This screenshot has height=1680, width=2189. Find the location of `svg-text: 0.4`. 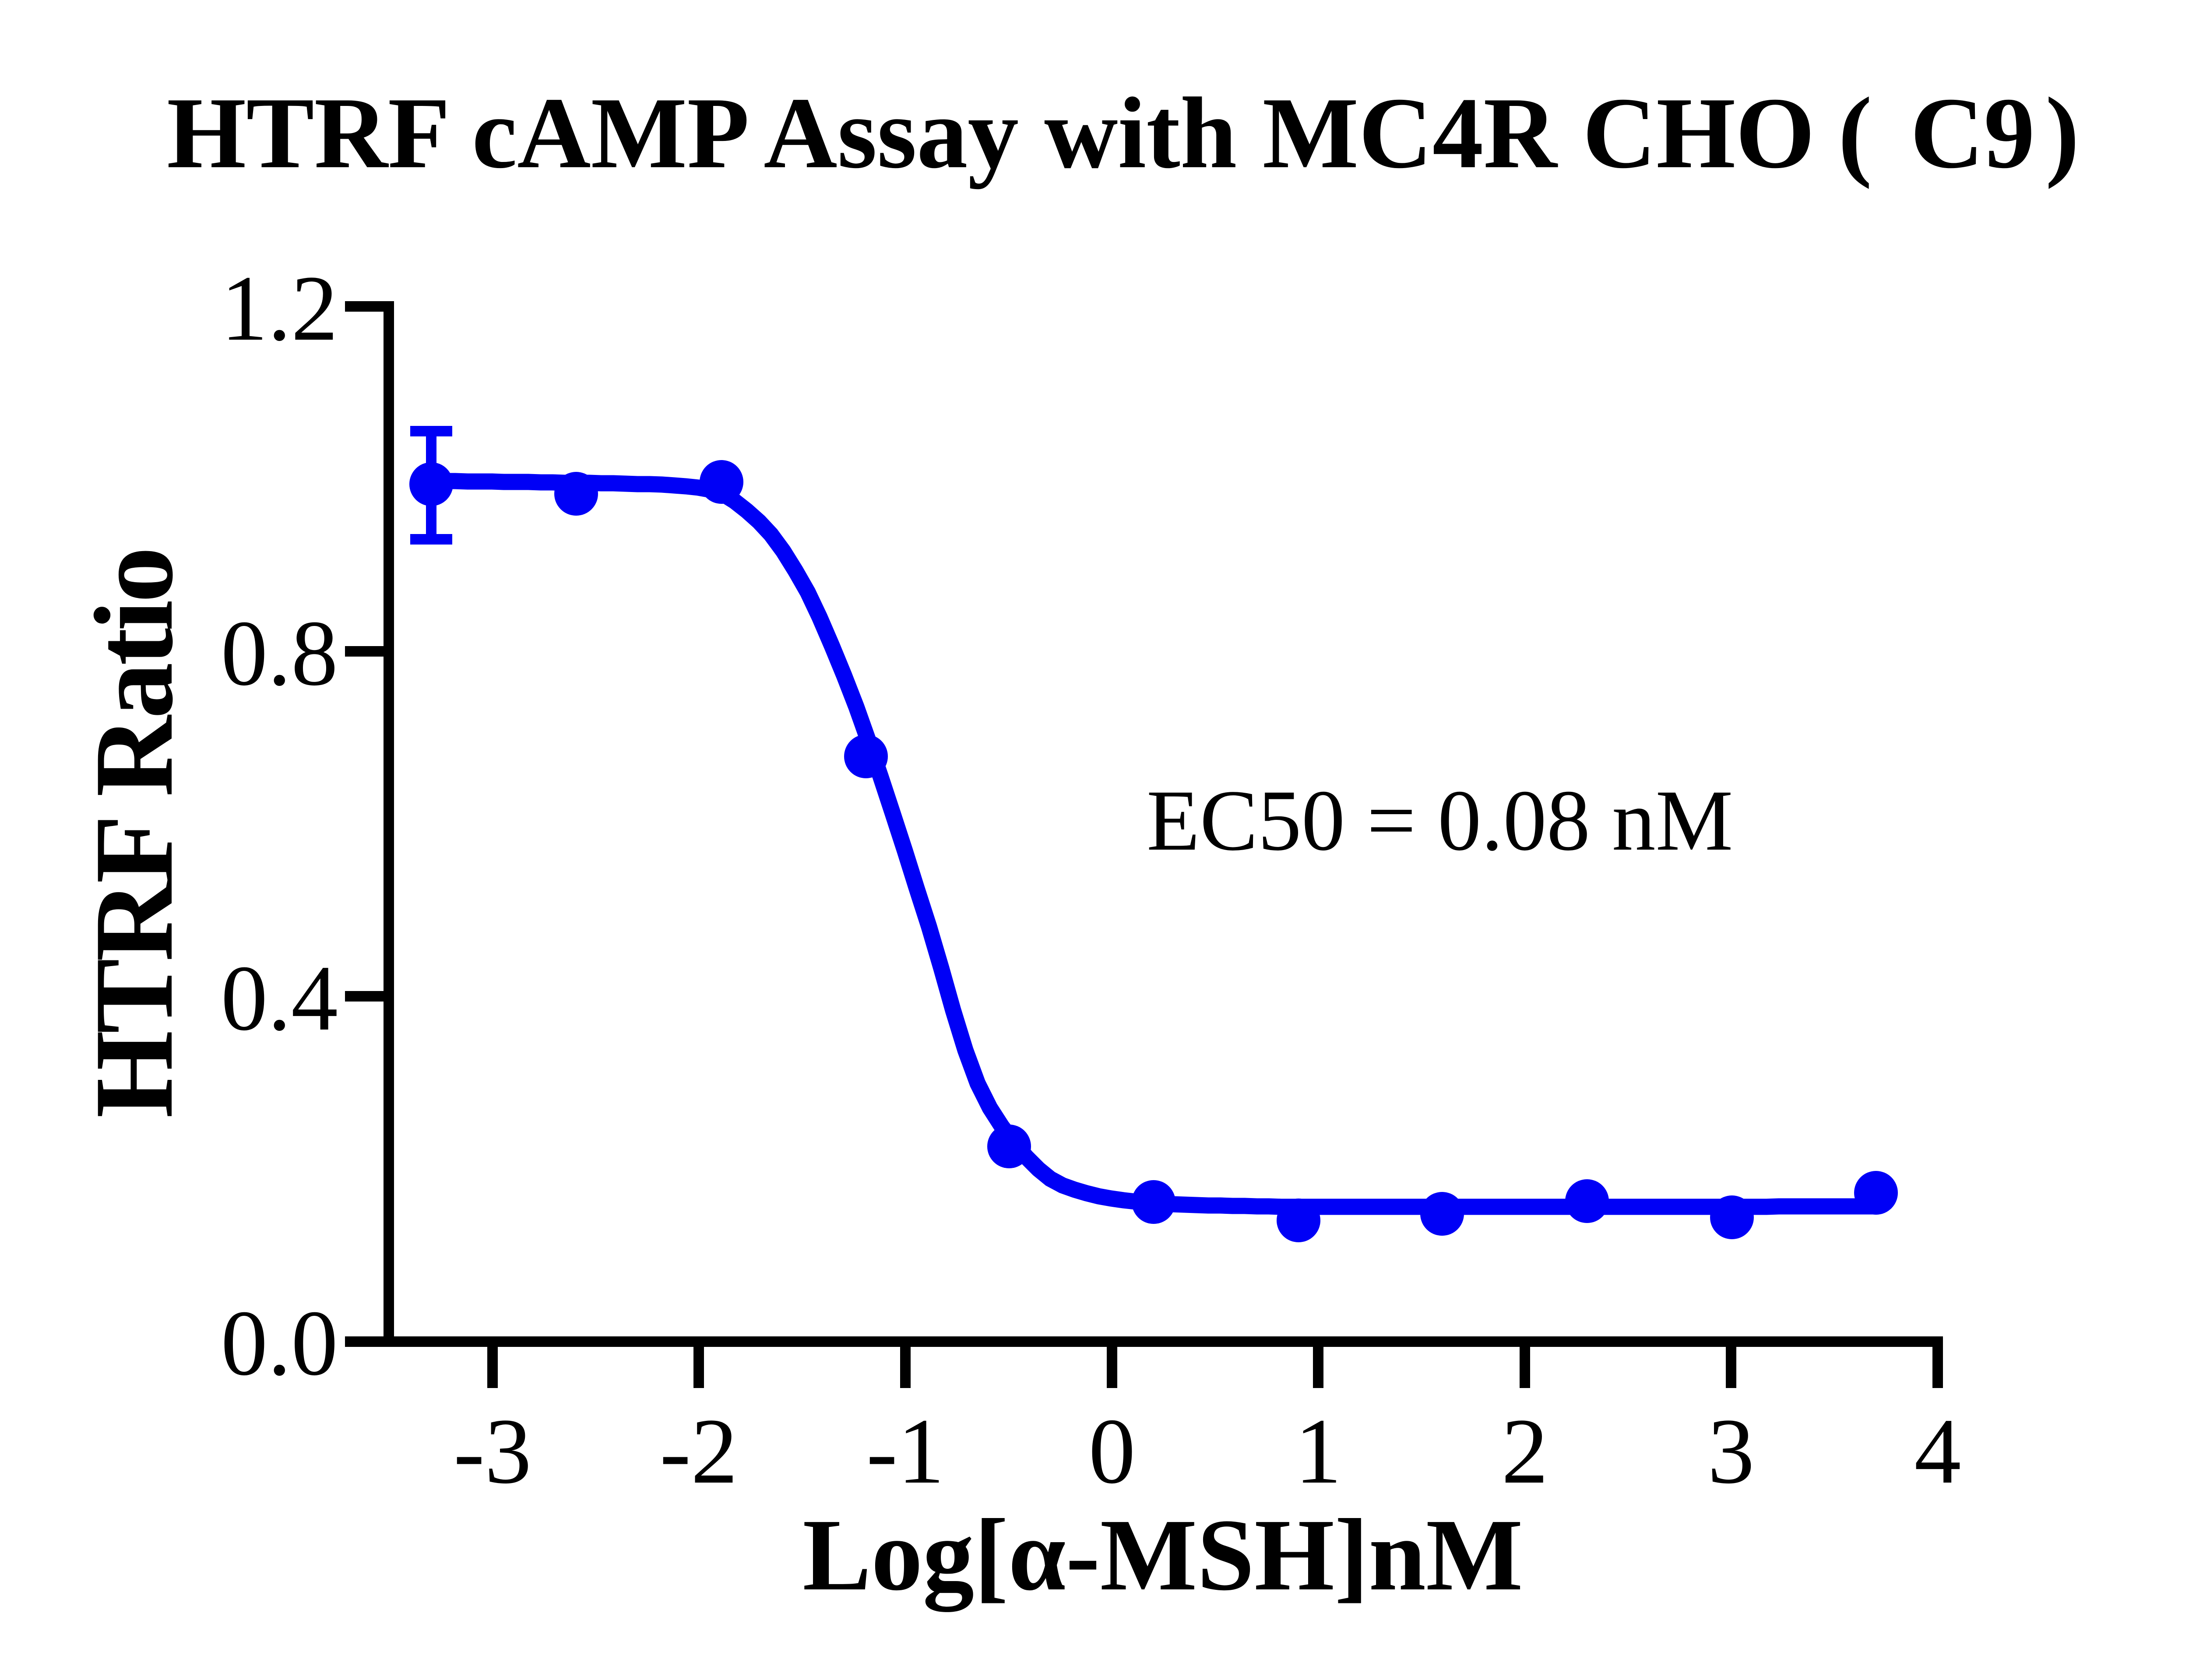

svg-text: 0.4 is located at coordinates (279, 998).